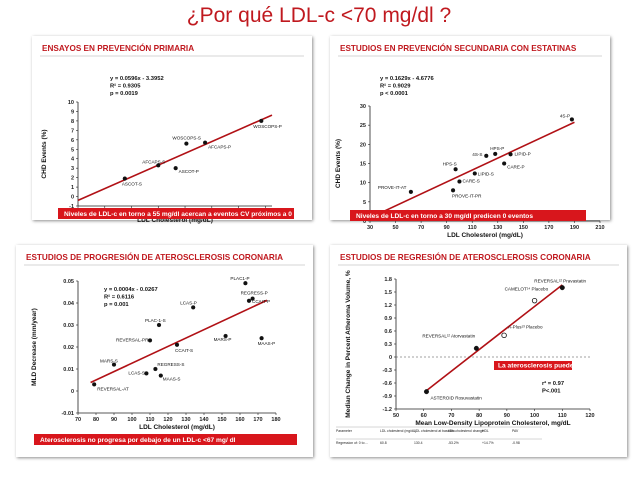 This screenshot has width=638, height=479. Describe the element at coordinates (363, 107) in the screenshot. I see `y-tick-label: 30` at that location.